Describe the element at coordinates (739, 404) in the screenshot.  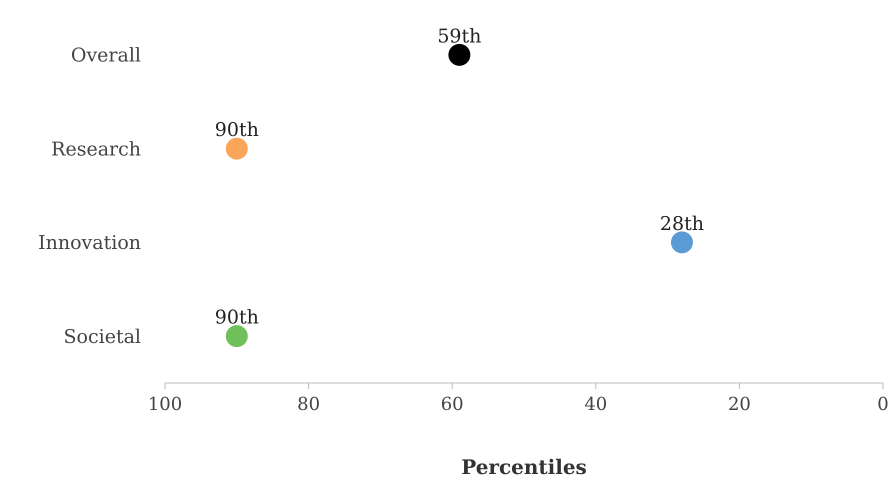
I see `x-tick-label: 20` at that location.